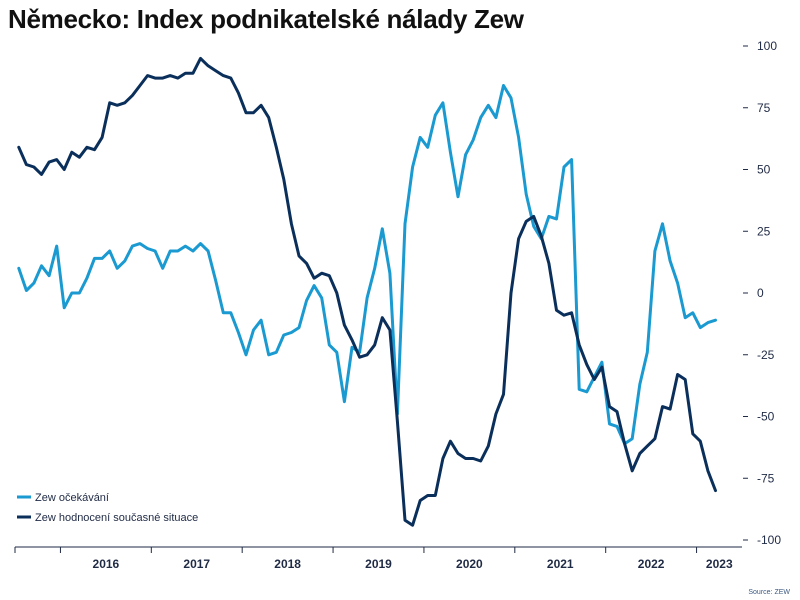 The height and width of the screenshot is (600, 800). I want to click on legend-label: Zew očekávání, so click(72, 498).